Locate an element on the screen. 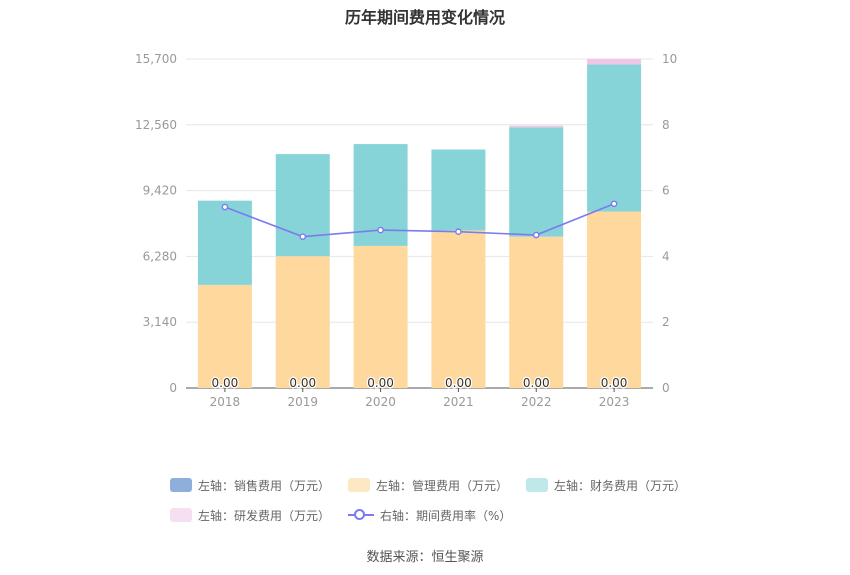  y-left-tick-label: 0 is located at coordinates (173, 388).